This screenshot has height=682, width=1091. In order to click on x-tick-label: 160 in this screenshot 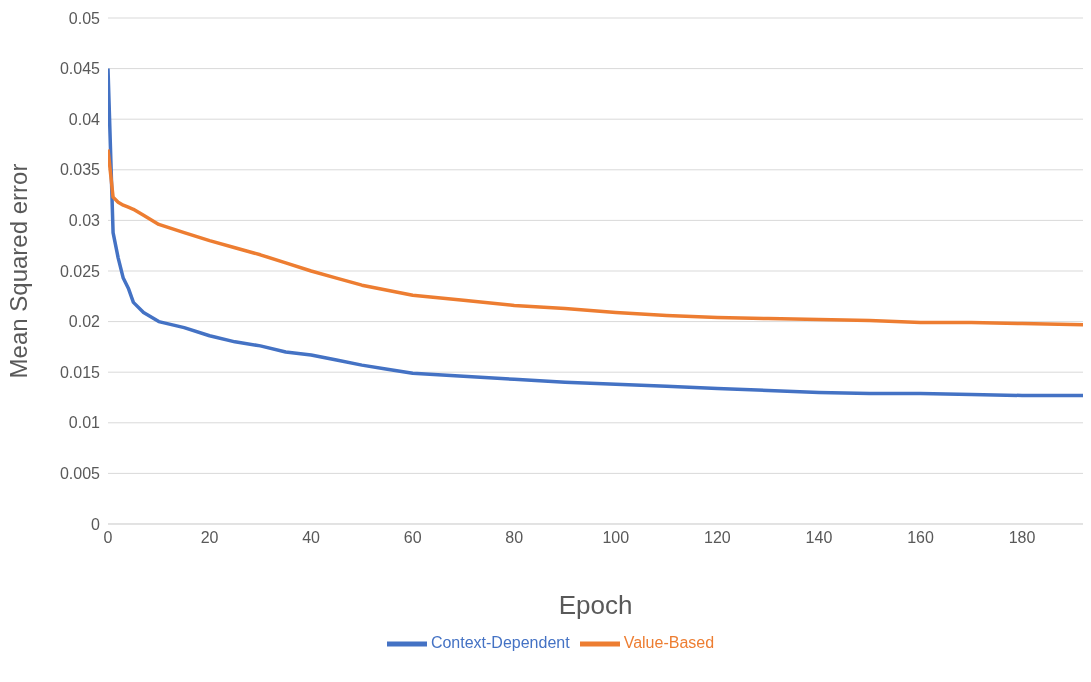, I will do `click(920, 538)`.